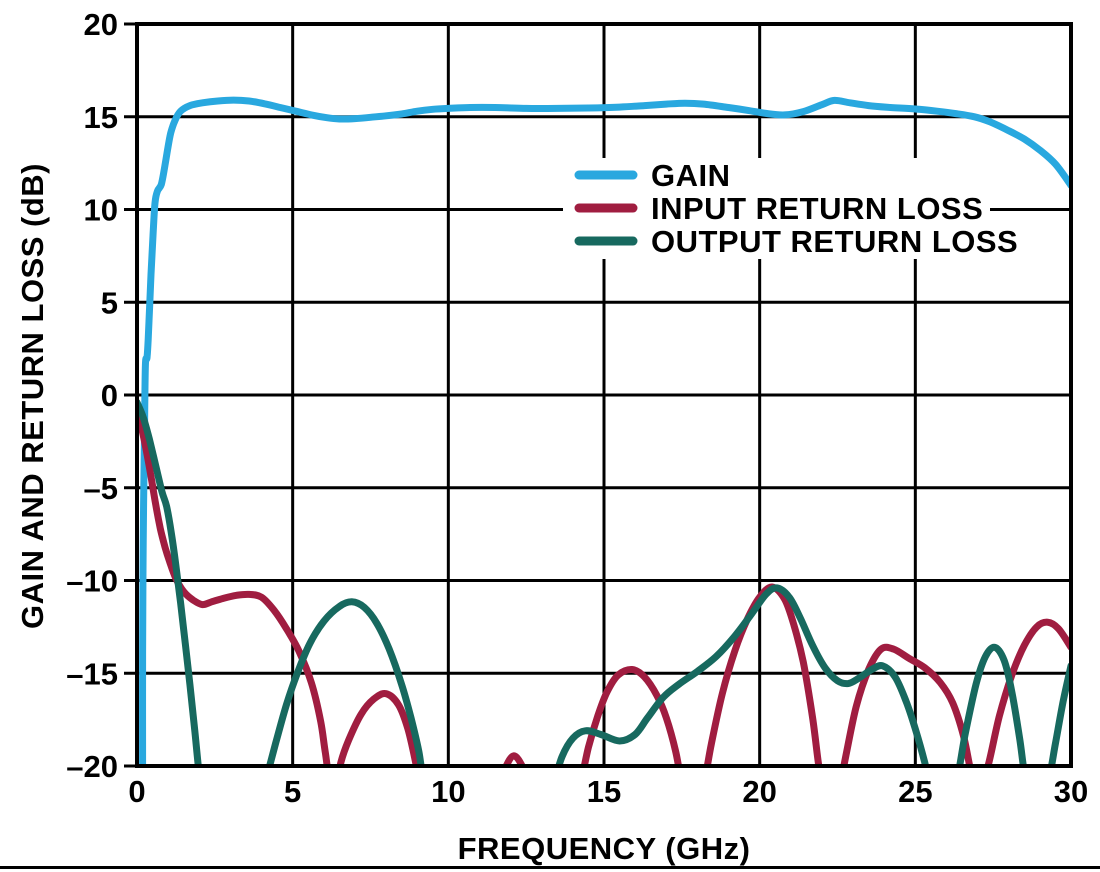 The width and height of the screenshot is (1100, 872). I want to click on y-tick-label: –15, so click(92, 673).